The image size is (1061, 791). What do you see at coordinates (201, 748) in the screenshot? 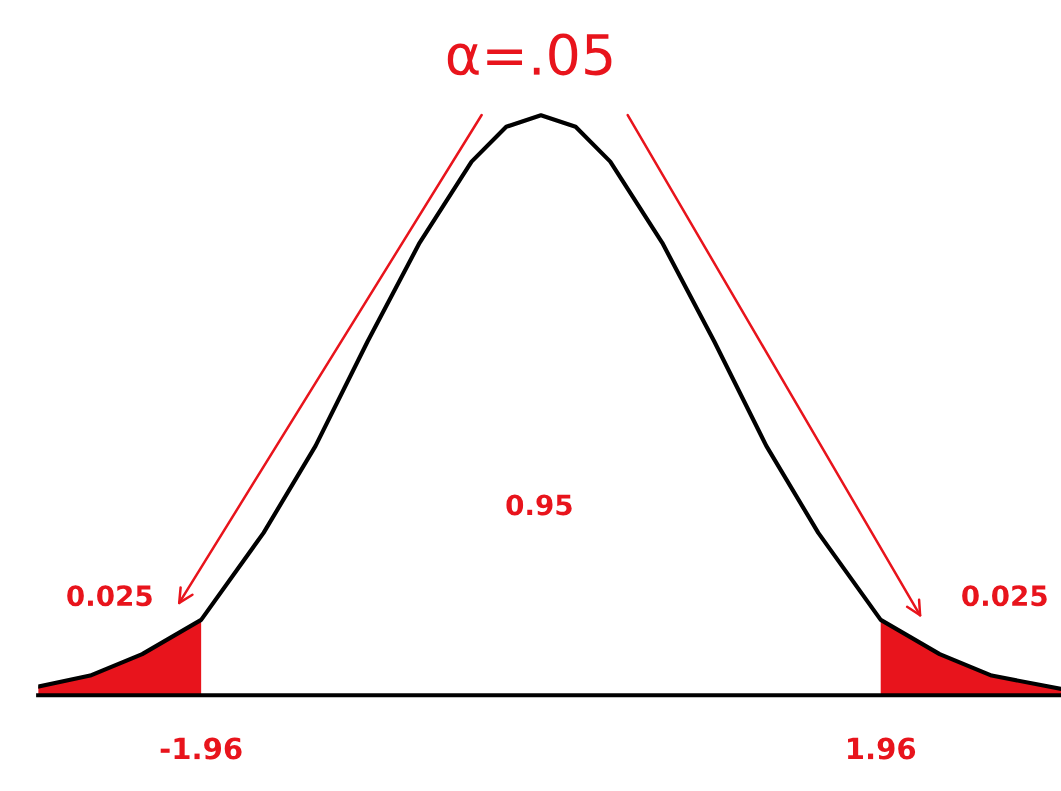
I see `x-tick-label: -1.96` at bounding box center [201, 748].